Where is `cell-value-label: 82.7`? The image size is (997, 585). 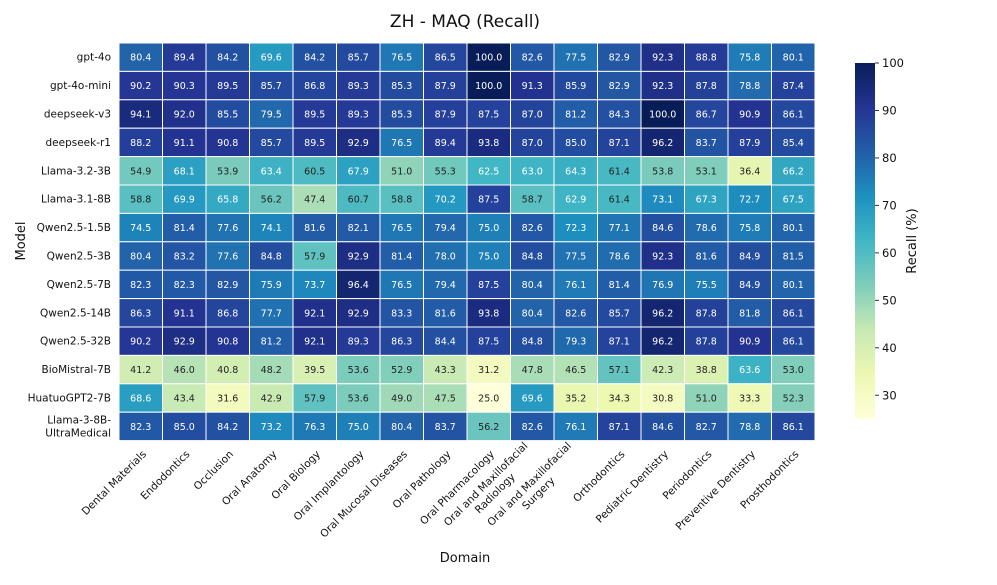 cell-value-label: 82.7 is located at coordinates (706, 427).